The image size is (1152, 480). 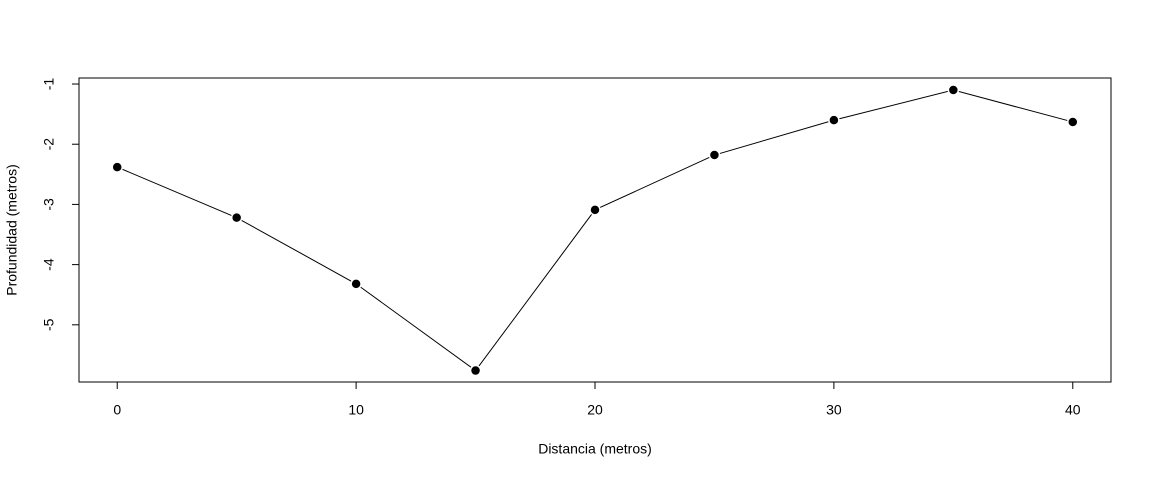 What do you see at coordinates (1073, 410) in the screenshot?
I see `x-tick-label: 40` at bounding box center [1073, 410].